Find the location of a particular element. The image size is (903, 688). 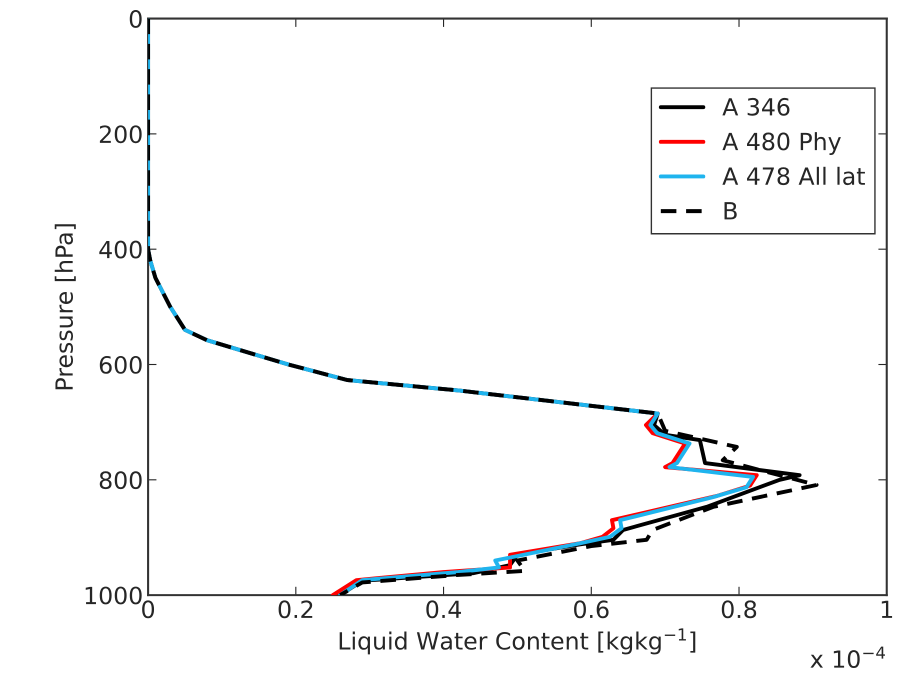

y-tick-label: 200 is located at coordinates (121, 134).